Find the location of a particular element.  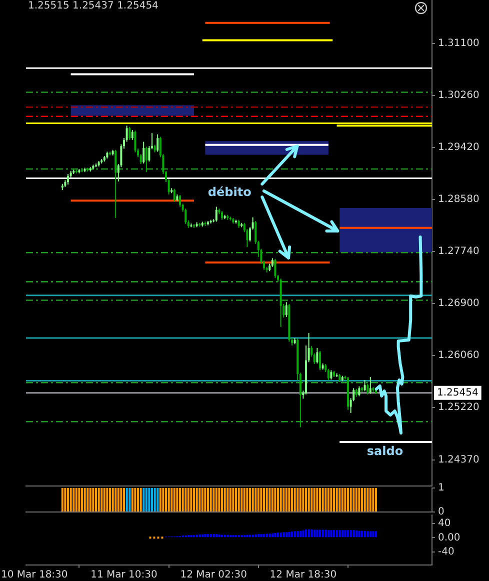

annotation: 1.25515 1.25437 1.25454 is located at coordinates (93, 6).